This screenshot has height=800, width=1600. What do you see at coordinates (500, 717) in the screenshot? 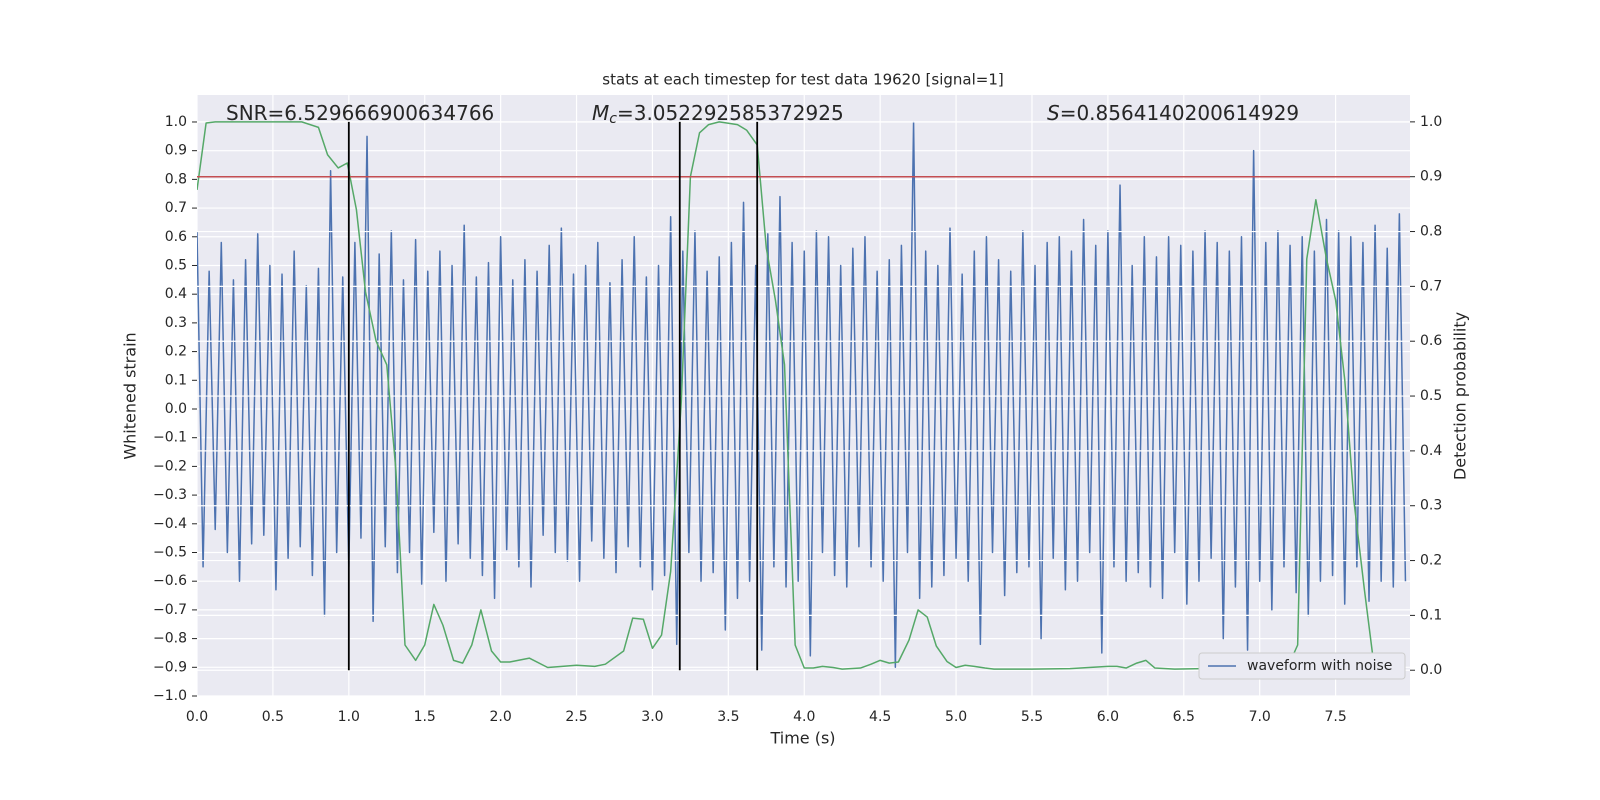
I see `x-tick-label: 2.0` at bounding box center [500, 717].